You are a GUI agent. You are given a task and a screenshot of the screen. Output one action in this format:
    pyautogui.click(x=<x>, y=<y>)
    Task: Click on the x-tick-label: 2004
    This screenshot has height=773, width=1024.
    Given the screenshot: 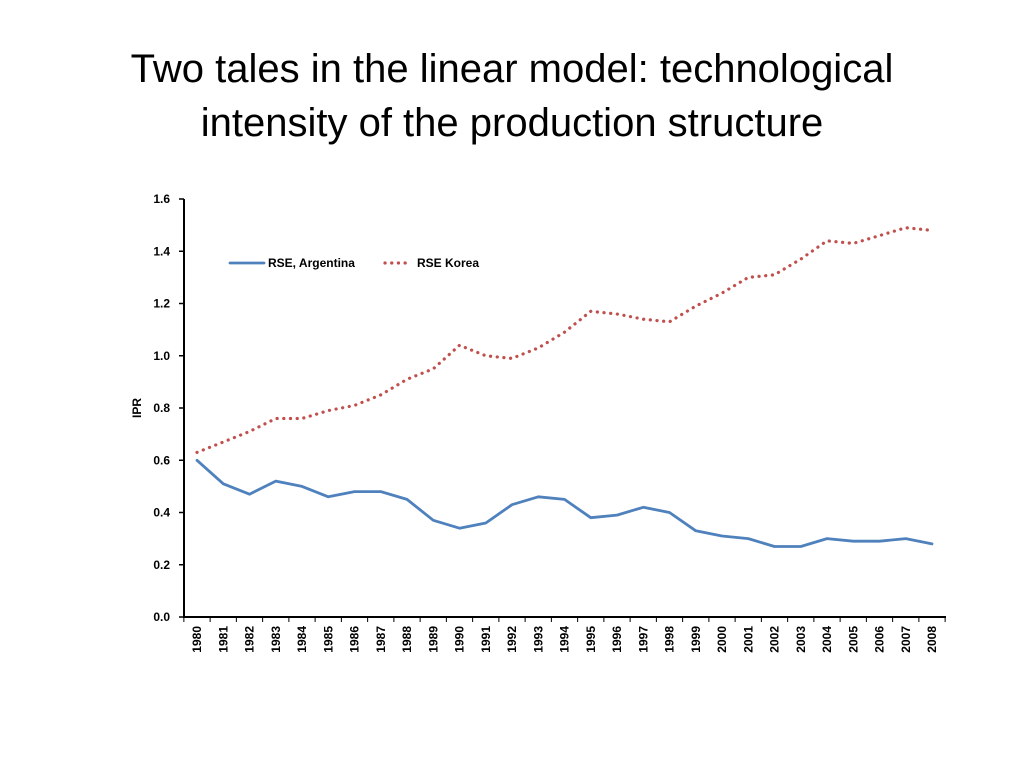 What is the action you would take?
    pyautogui.click(x=827, y=639)
    